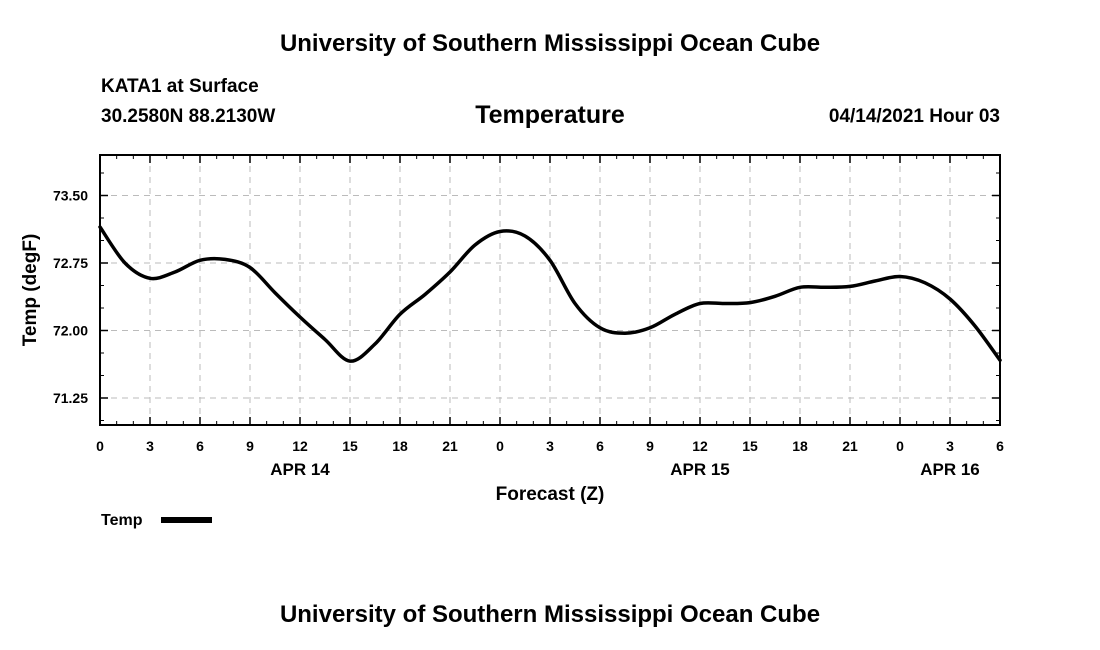  I want to click on run-time-label: 04/14/2021 Hour 03, so click(914, 116).